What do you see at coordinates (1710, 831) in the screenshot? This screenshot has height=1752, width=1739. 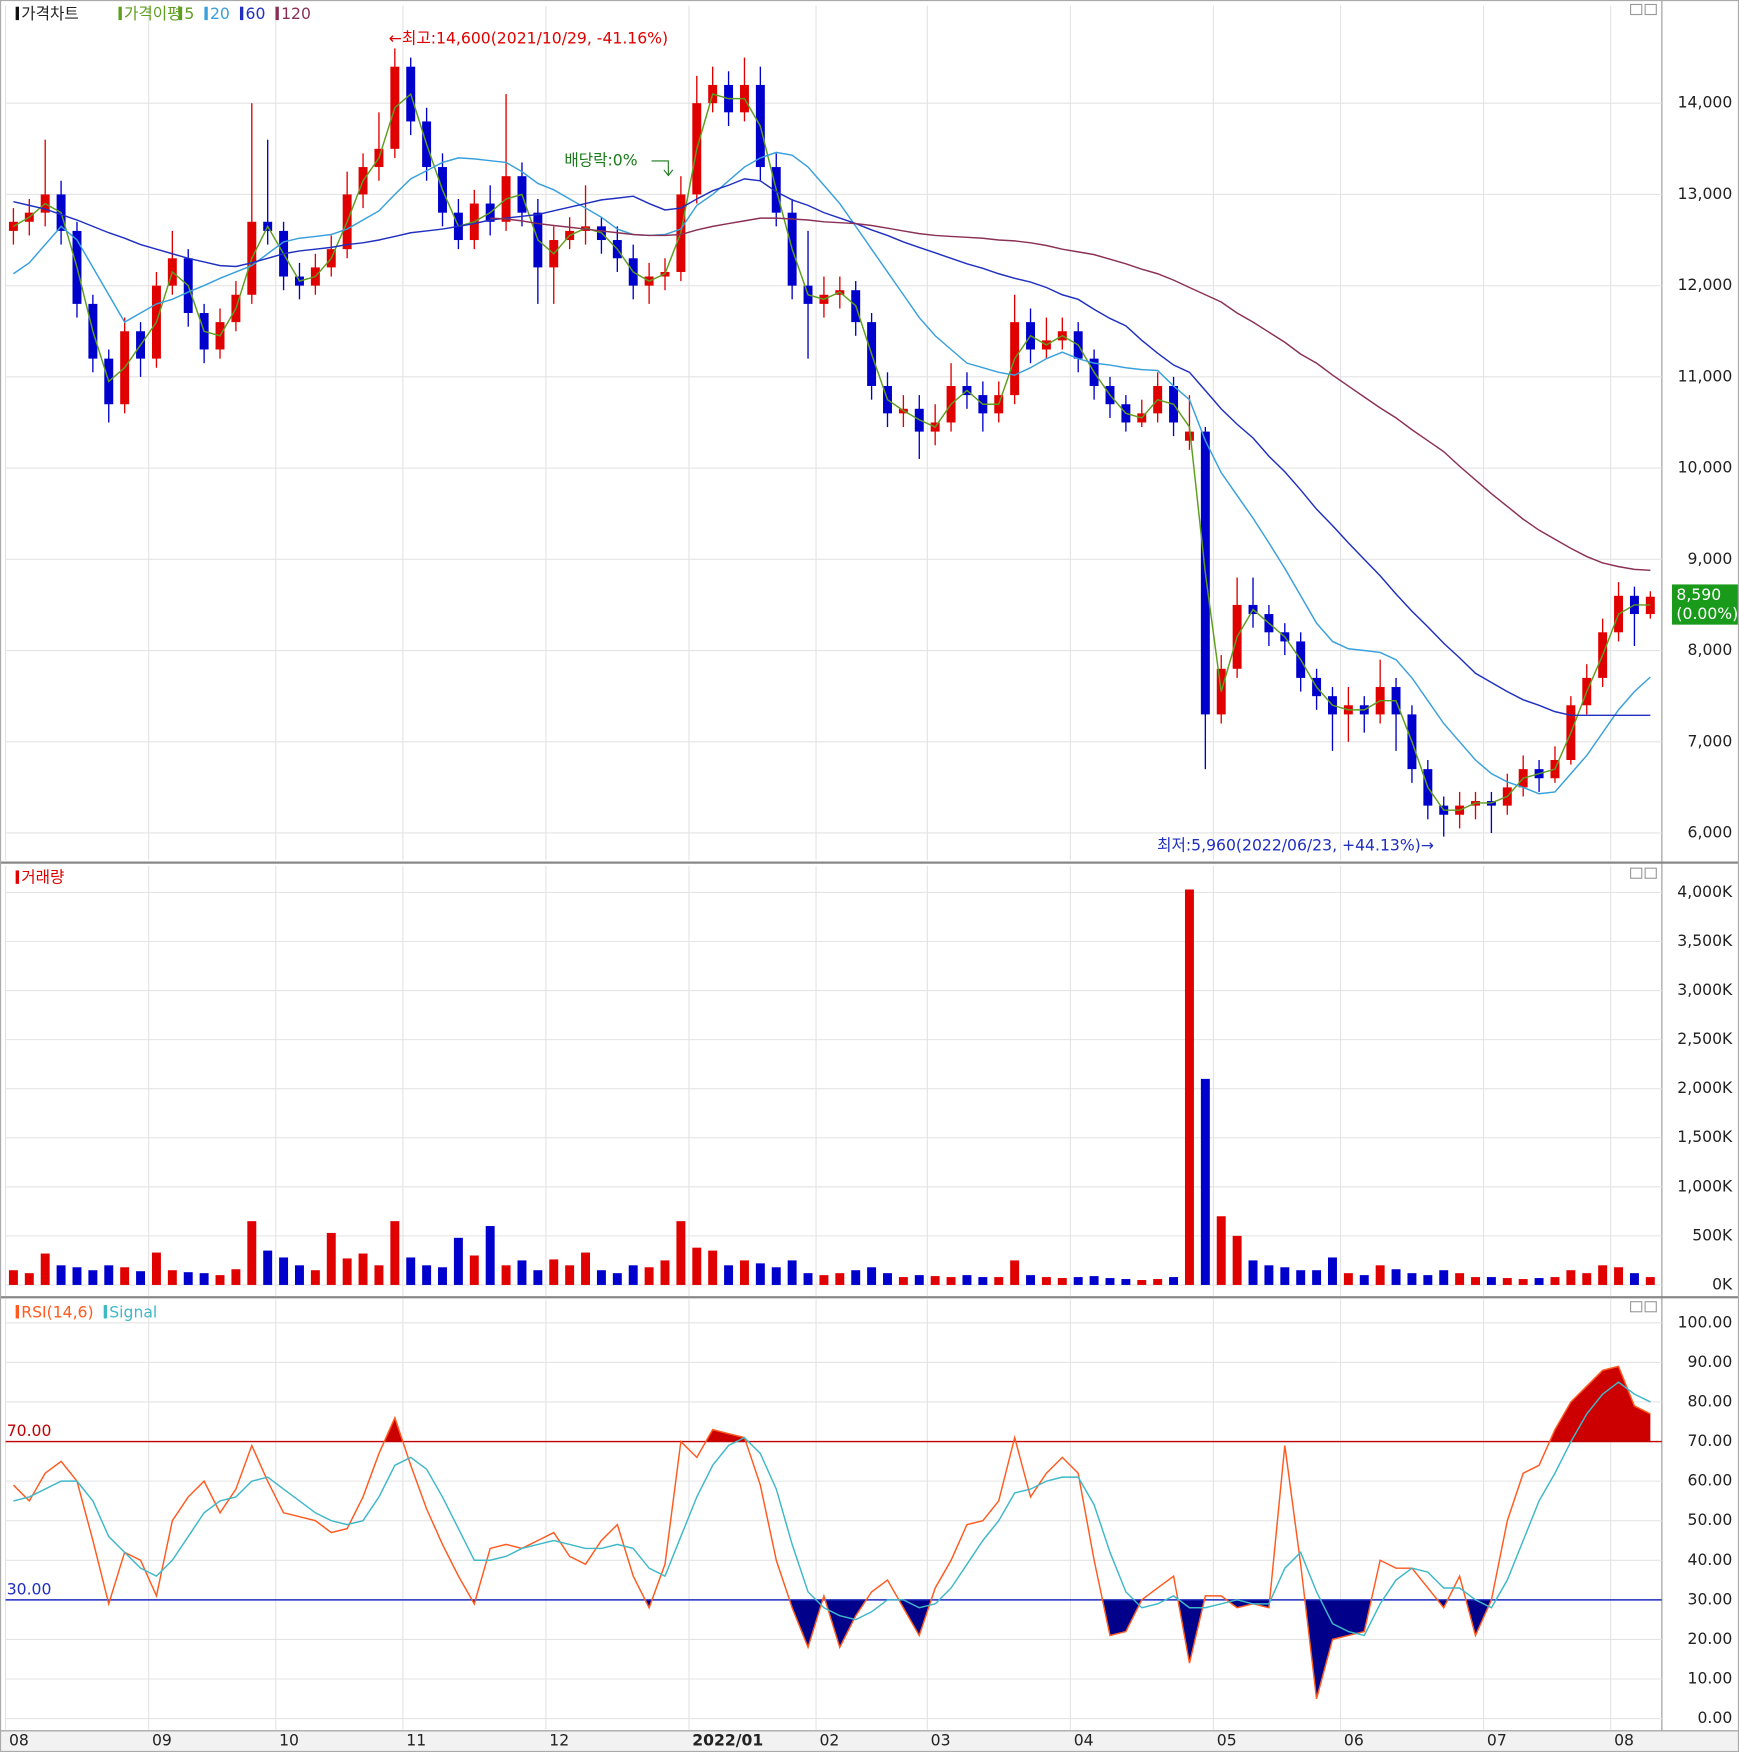 I see `y-tick-label: 6,000` at bounding box center [1710, 831].